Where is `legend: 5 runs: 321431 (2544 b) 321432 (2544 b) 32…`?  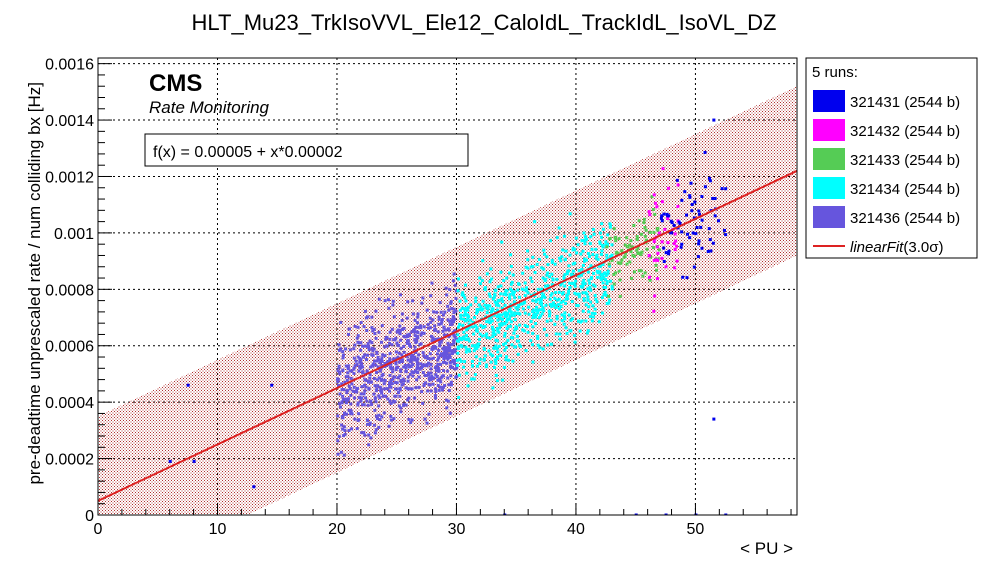
legend: 5 runs: 321431 (2544 b) 321432 (2544 b) 32… is located at coordinates (891, 158).